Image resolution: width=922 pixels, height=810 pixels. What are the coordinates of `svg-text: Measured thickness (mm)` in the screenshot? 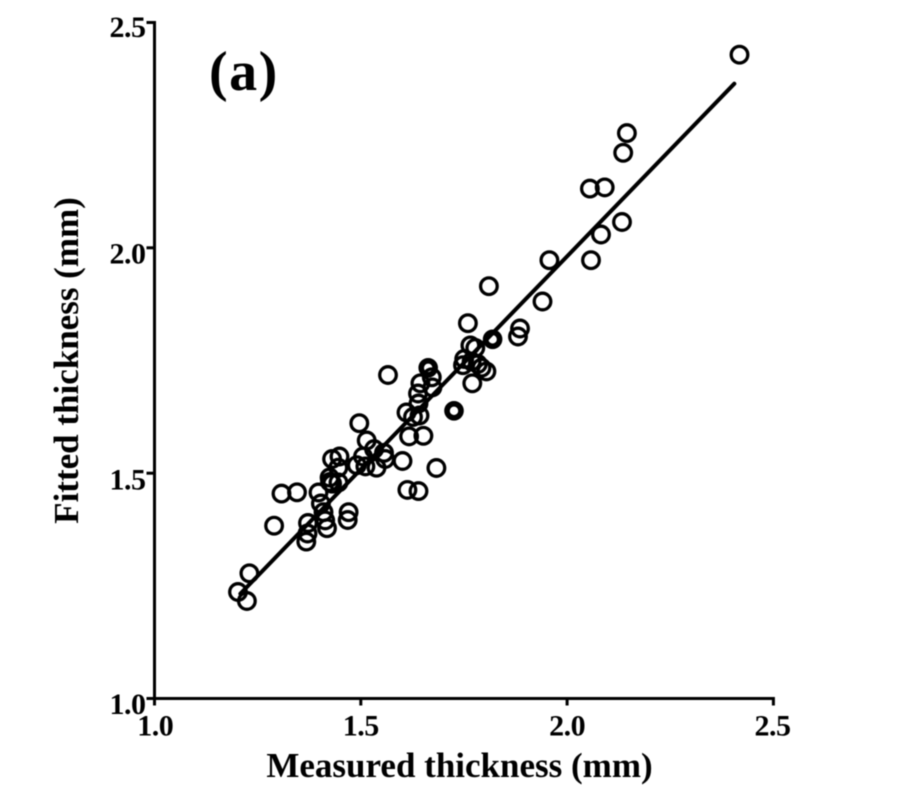 It's located at (459, 765).